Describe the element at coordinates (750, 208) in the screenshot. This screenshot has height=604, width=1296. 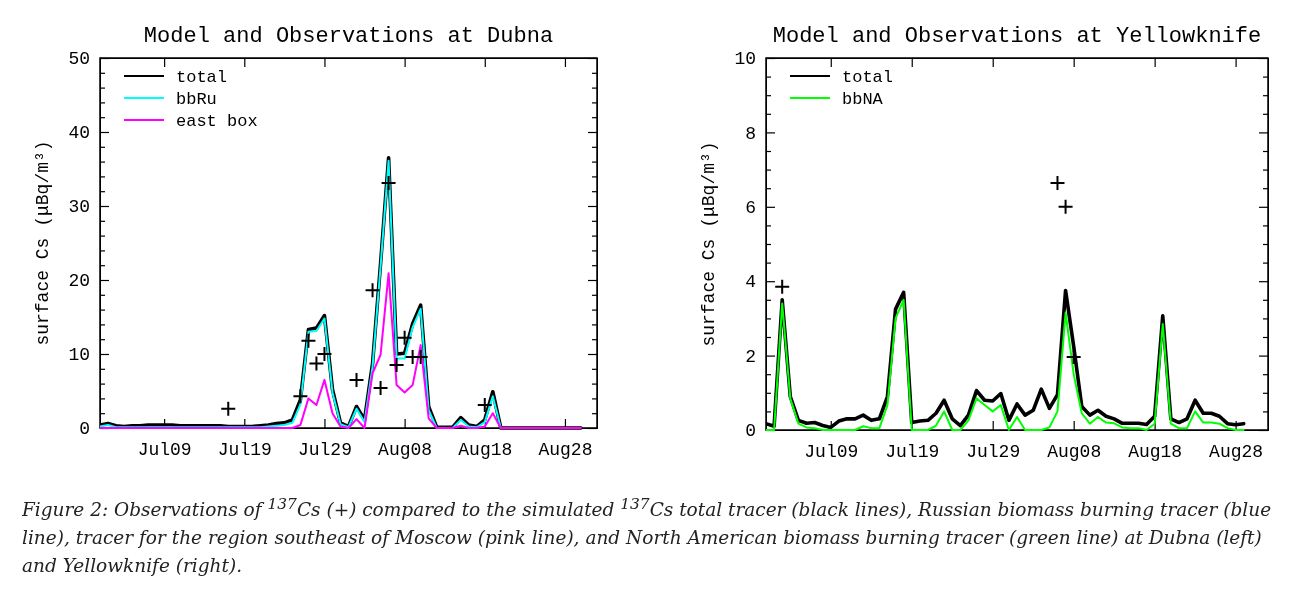
I see `y-tick-label: 6` at that location.